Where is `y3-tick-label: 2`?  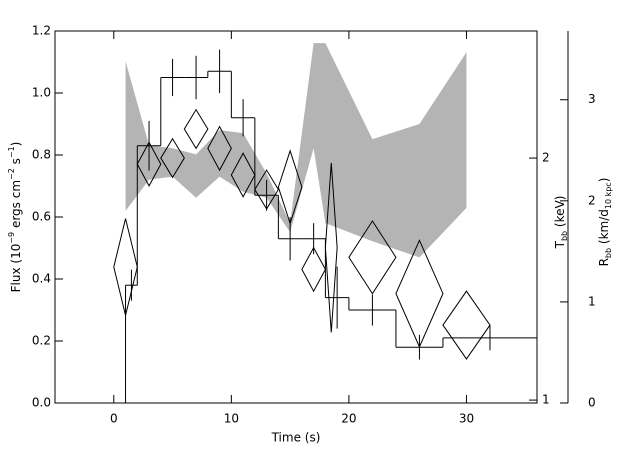
y3-tick-label: 2 is located at coordinates (592, 200).